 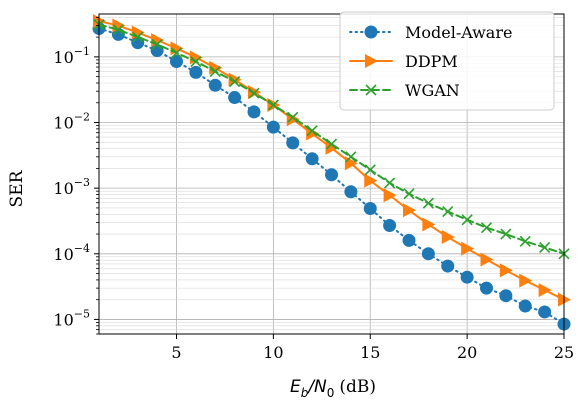 I want to click on legend: Model-Aware DDPM WGAN, so click(x=447, y=61).